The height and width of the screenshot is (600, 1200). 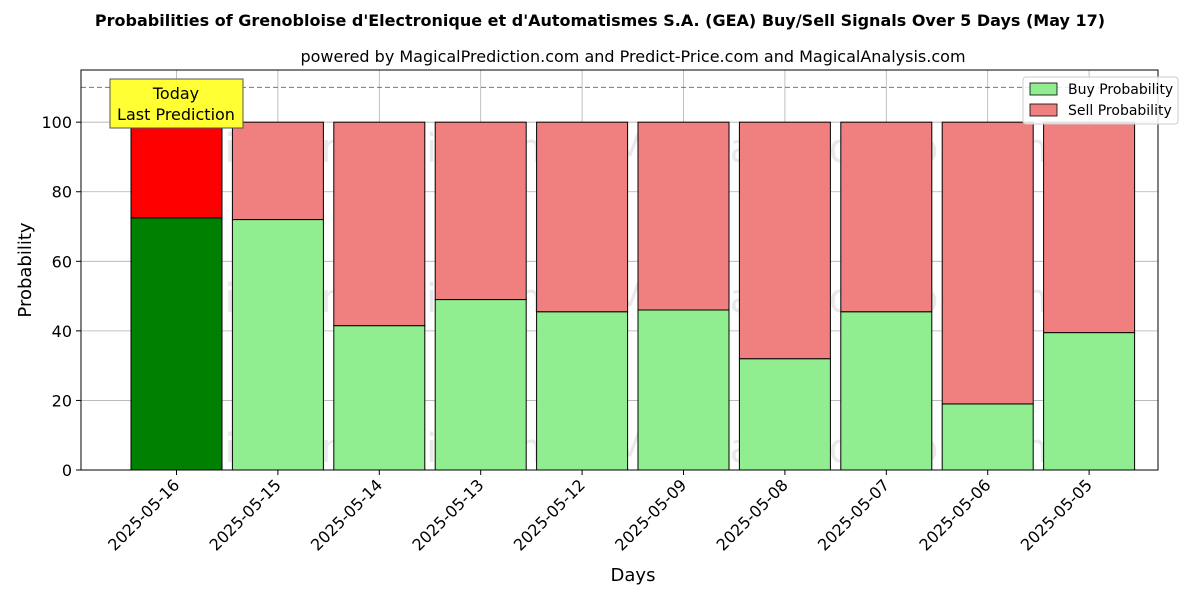 I want to click on y-tick-label: 40, so click(x=62, y=331).